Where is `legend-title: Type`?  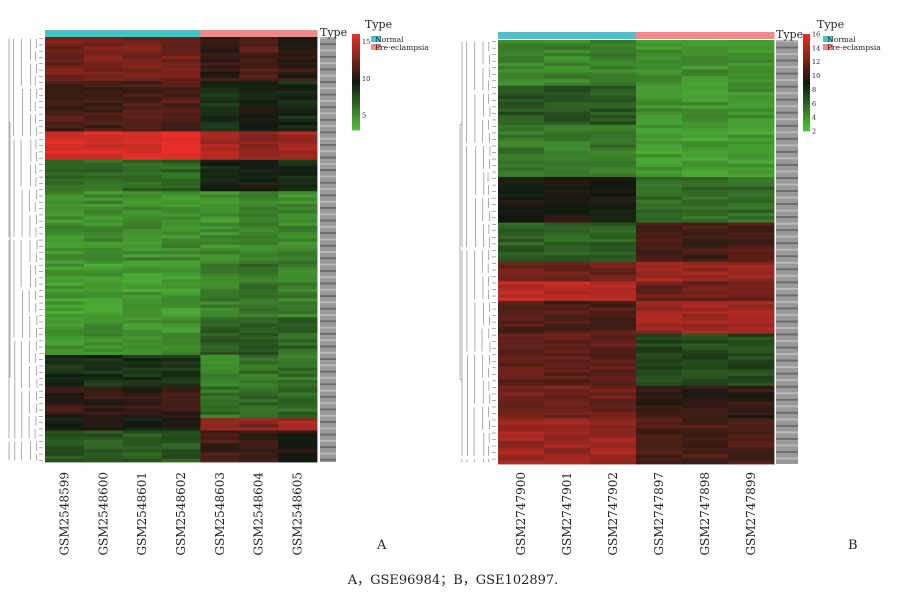
legend-title: Type is located at coordinates (378, 24).